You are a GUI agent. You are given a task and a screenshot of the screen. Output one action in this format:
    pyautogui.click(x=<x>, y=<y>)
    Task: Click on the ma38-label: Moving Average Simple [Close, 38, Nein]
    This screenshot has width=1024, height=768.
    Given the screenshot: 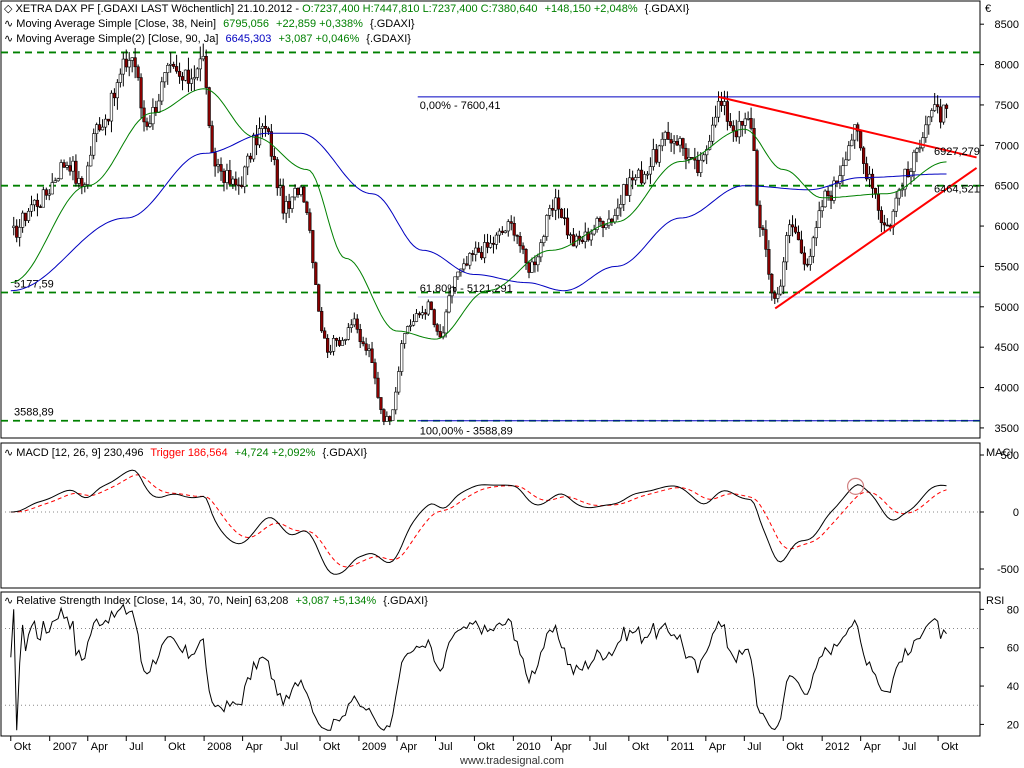 What is the action you would take?
    pyautogui.click(x=116, y=24)
    